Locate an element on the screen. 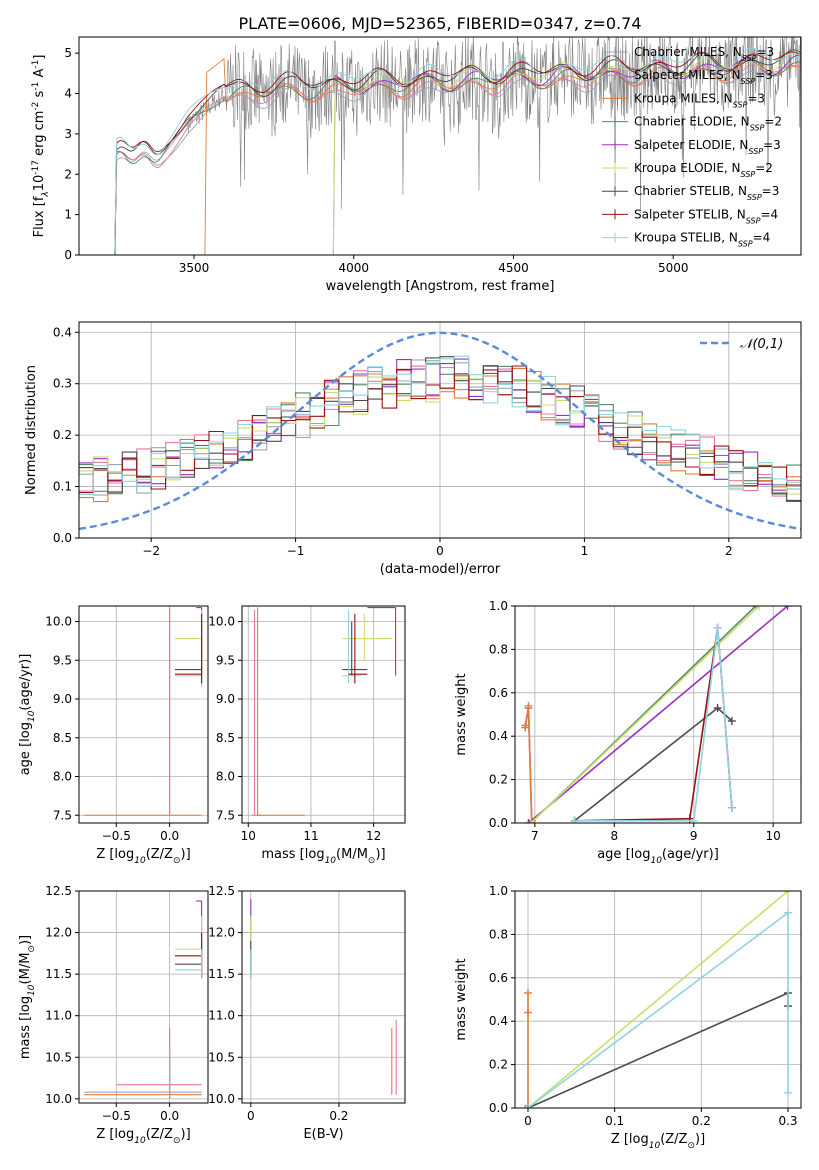 This screenshot has width=819, height=1170. y-tick-label: 0.1 is located at coordinates (62, 487).